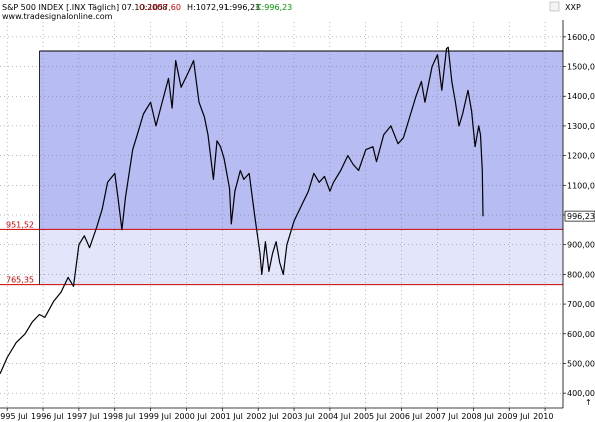 This screenshot has width=595, height=422. What do you see at coordinates (370, 416) in the screenshot?
I see `x-tick-label: 2005 Jul` at bounding box center [370, 416].